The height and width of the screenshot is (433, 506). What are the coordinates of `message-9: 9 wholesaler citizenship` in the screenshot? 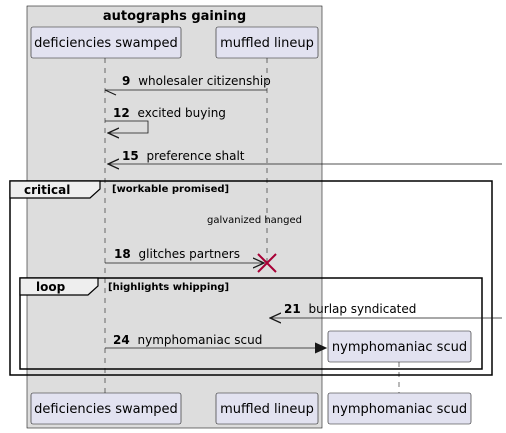 It's located at (187, 85).